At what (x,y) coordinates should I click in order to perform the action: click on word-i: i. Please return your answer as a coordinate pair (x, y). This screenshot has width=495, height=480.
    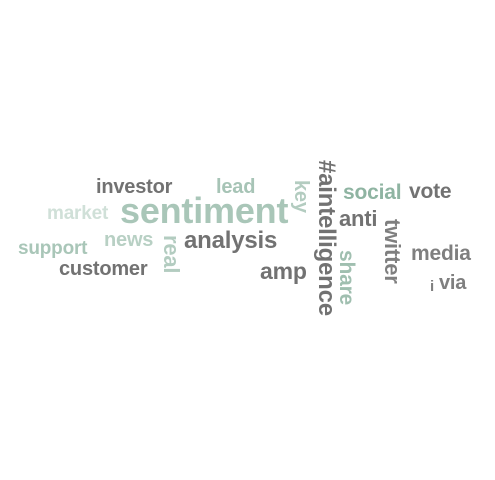
    Looking at the image, I should click on (432, 286).